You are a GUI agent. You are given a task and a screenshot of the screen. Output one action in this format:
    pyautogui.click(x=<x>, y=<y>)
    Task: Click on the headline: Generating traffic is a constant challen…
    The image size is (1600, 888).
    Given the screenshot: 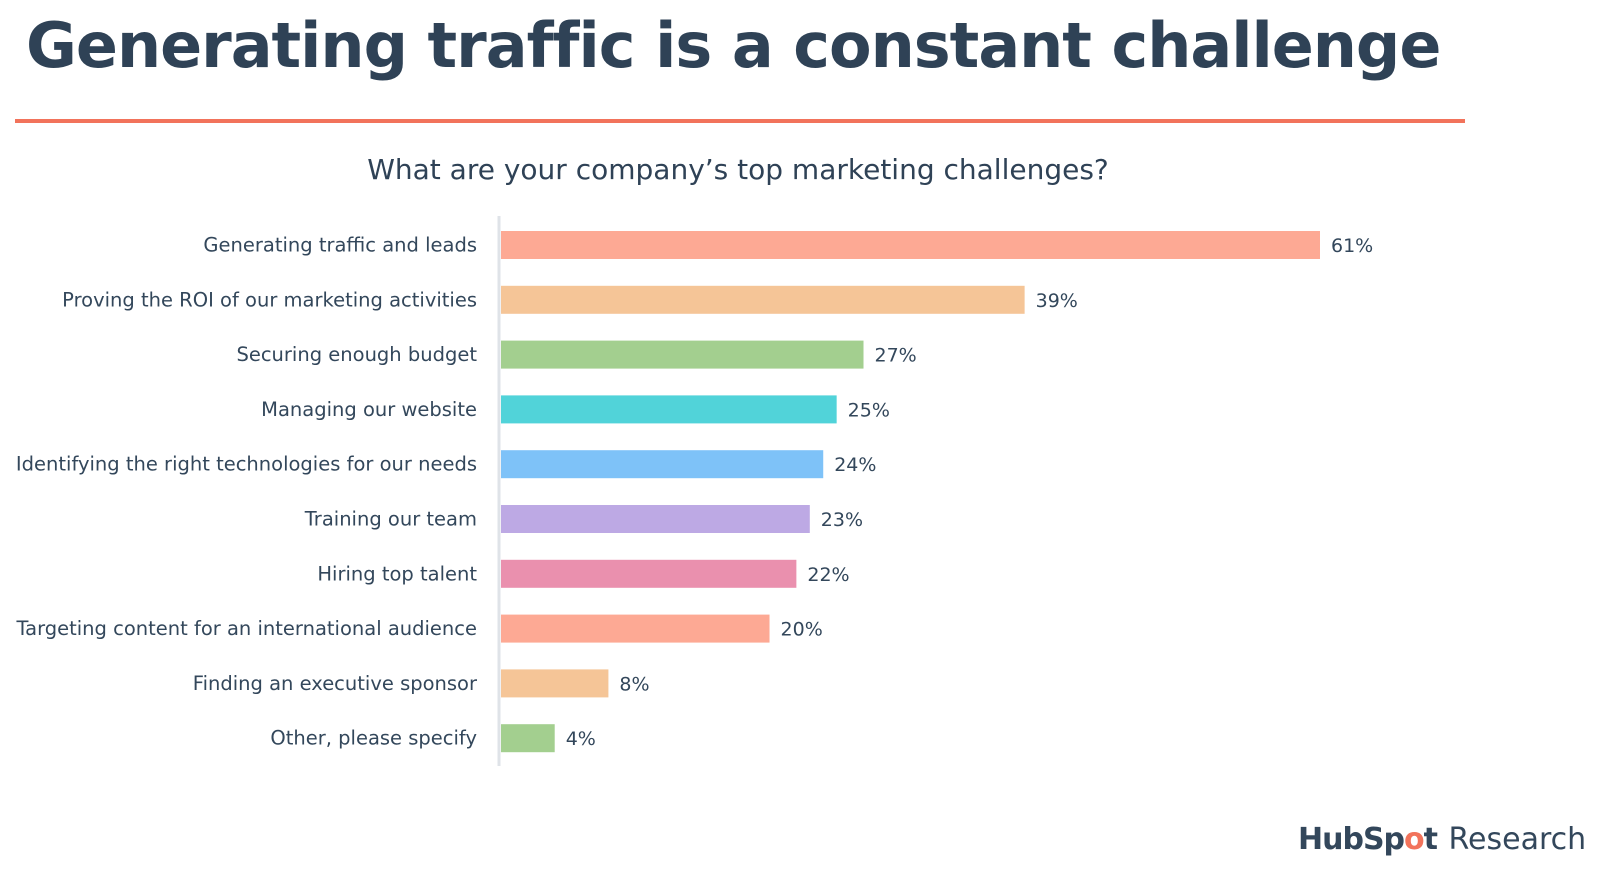 What is the action you would take?
    pyautogui.click(x=733, y=45)
    